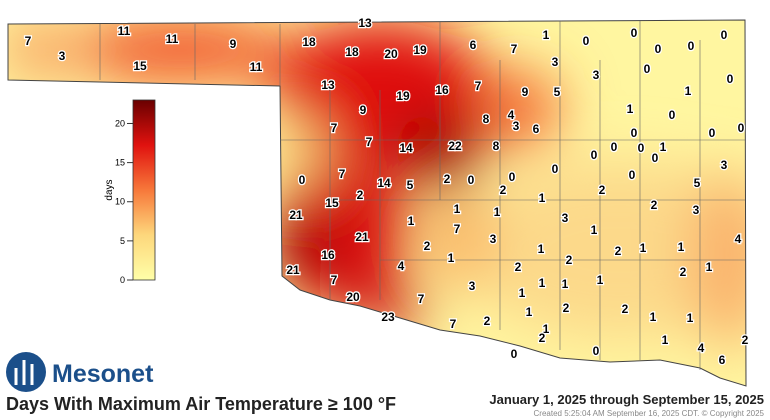 This screenshot has width=770, height=420. Describe the element at coordinates (120, 202) in the screenshot. I see `colorbar-tick-label: 10` at that location.